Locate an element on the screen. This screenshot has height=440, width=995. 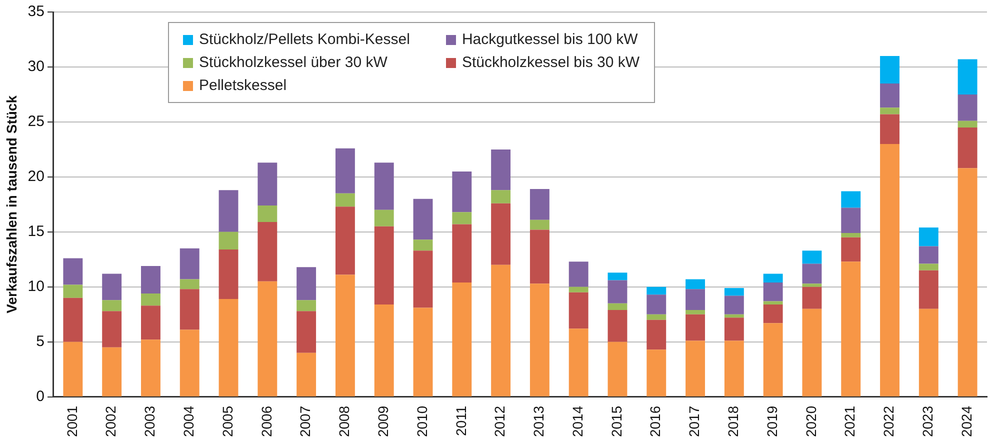
x-tick-label: 2012 is located at coordinates (500, 422).